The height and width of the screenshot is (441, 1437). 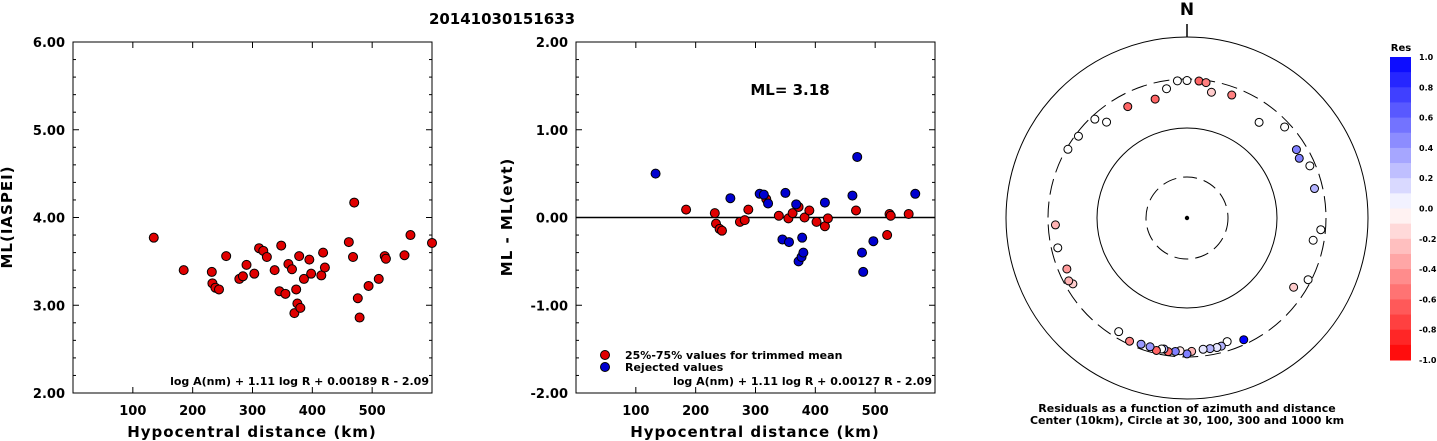 What do you see at coordinates (312, 411) in the screenshot?
I see `ml-x-tick-label: 400` at bounding box center [312, 411].